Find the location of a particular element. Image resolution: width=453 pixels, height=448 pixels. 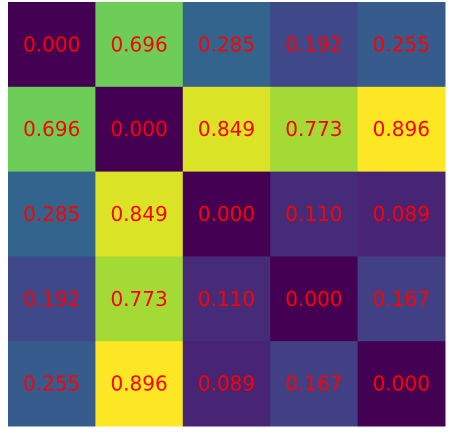

heatmap-cell-r4-c1 is located at coordinates (139, 384).